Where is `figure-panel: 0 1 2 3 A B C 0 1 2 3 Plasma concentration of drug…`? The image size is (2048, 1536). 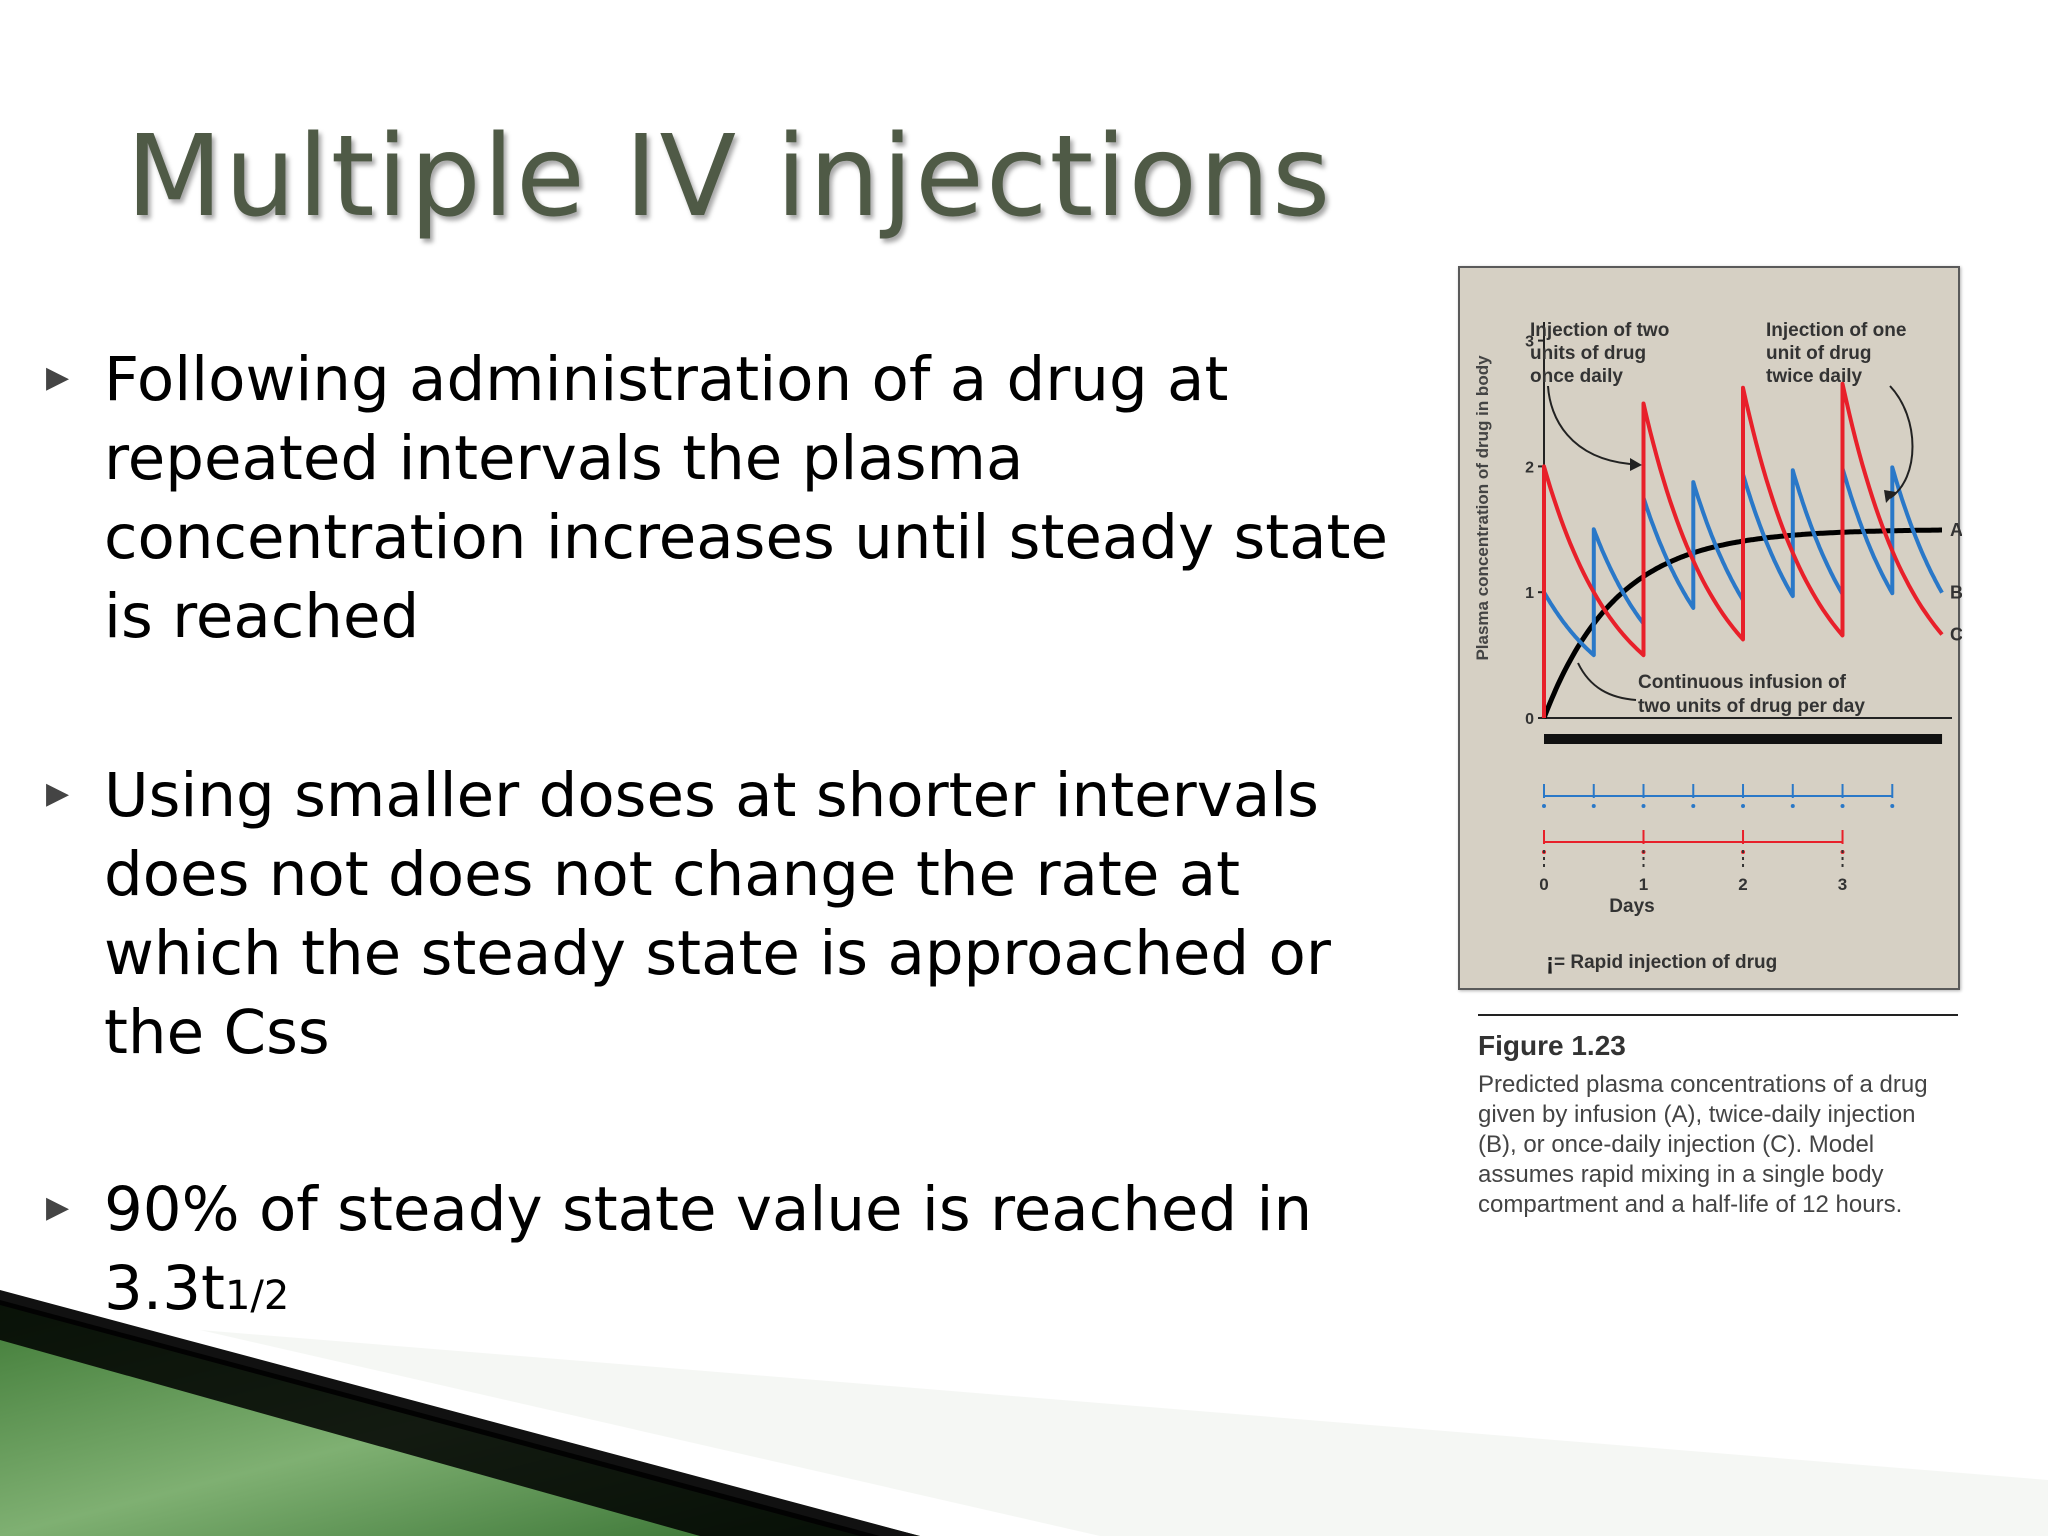
figure-panel: 0 1 2 3 A B C 0 1 2 3 Plasma concentration of drug… is located at coordinates (1710, 628).